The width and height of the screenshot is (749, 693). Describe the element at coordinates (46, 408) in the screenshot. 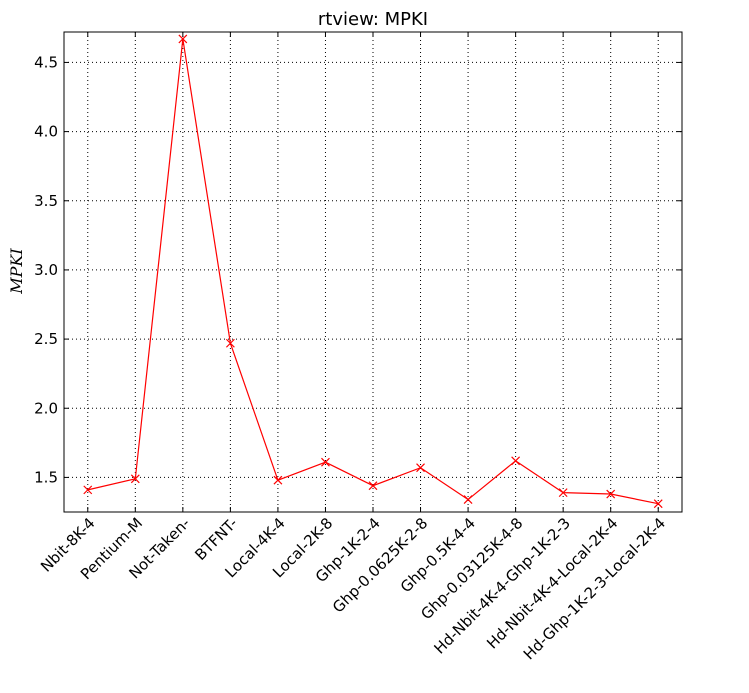

I see `y-tick-label: 2.0` at that location.